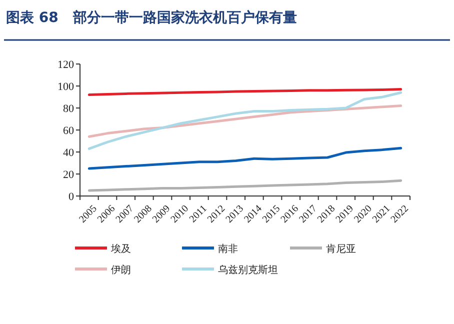 The image size is (454, 324). Describe the element at coordinates (68, 131) in the screenshot. I see `y-tick-label: 60` at that location.